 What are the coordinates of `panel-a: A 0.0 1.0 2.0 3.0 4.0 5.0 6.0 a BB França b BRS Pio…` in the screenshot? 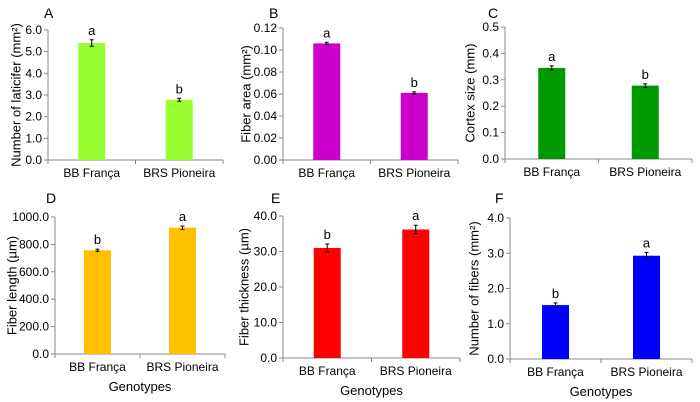 It's located at (116, 92).